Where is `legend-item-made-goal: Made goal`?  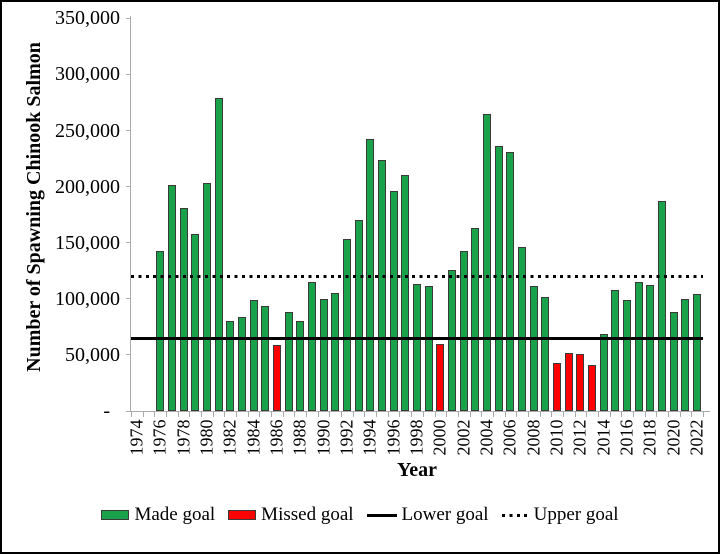
legend-item-made-goal: Made goal is located at coordinates (158, 515).